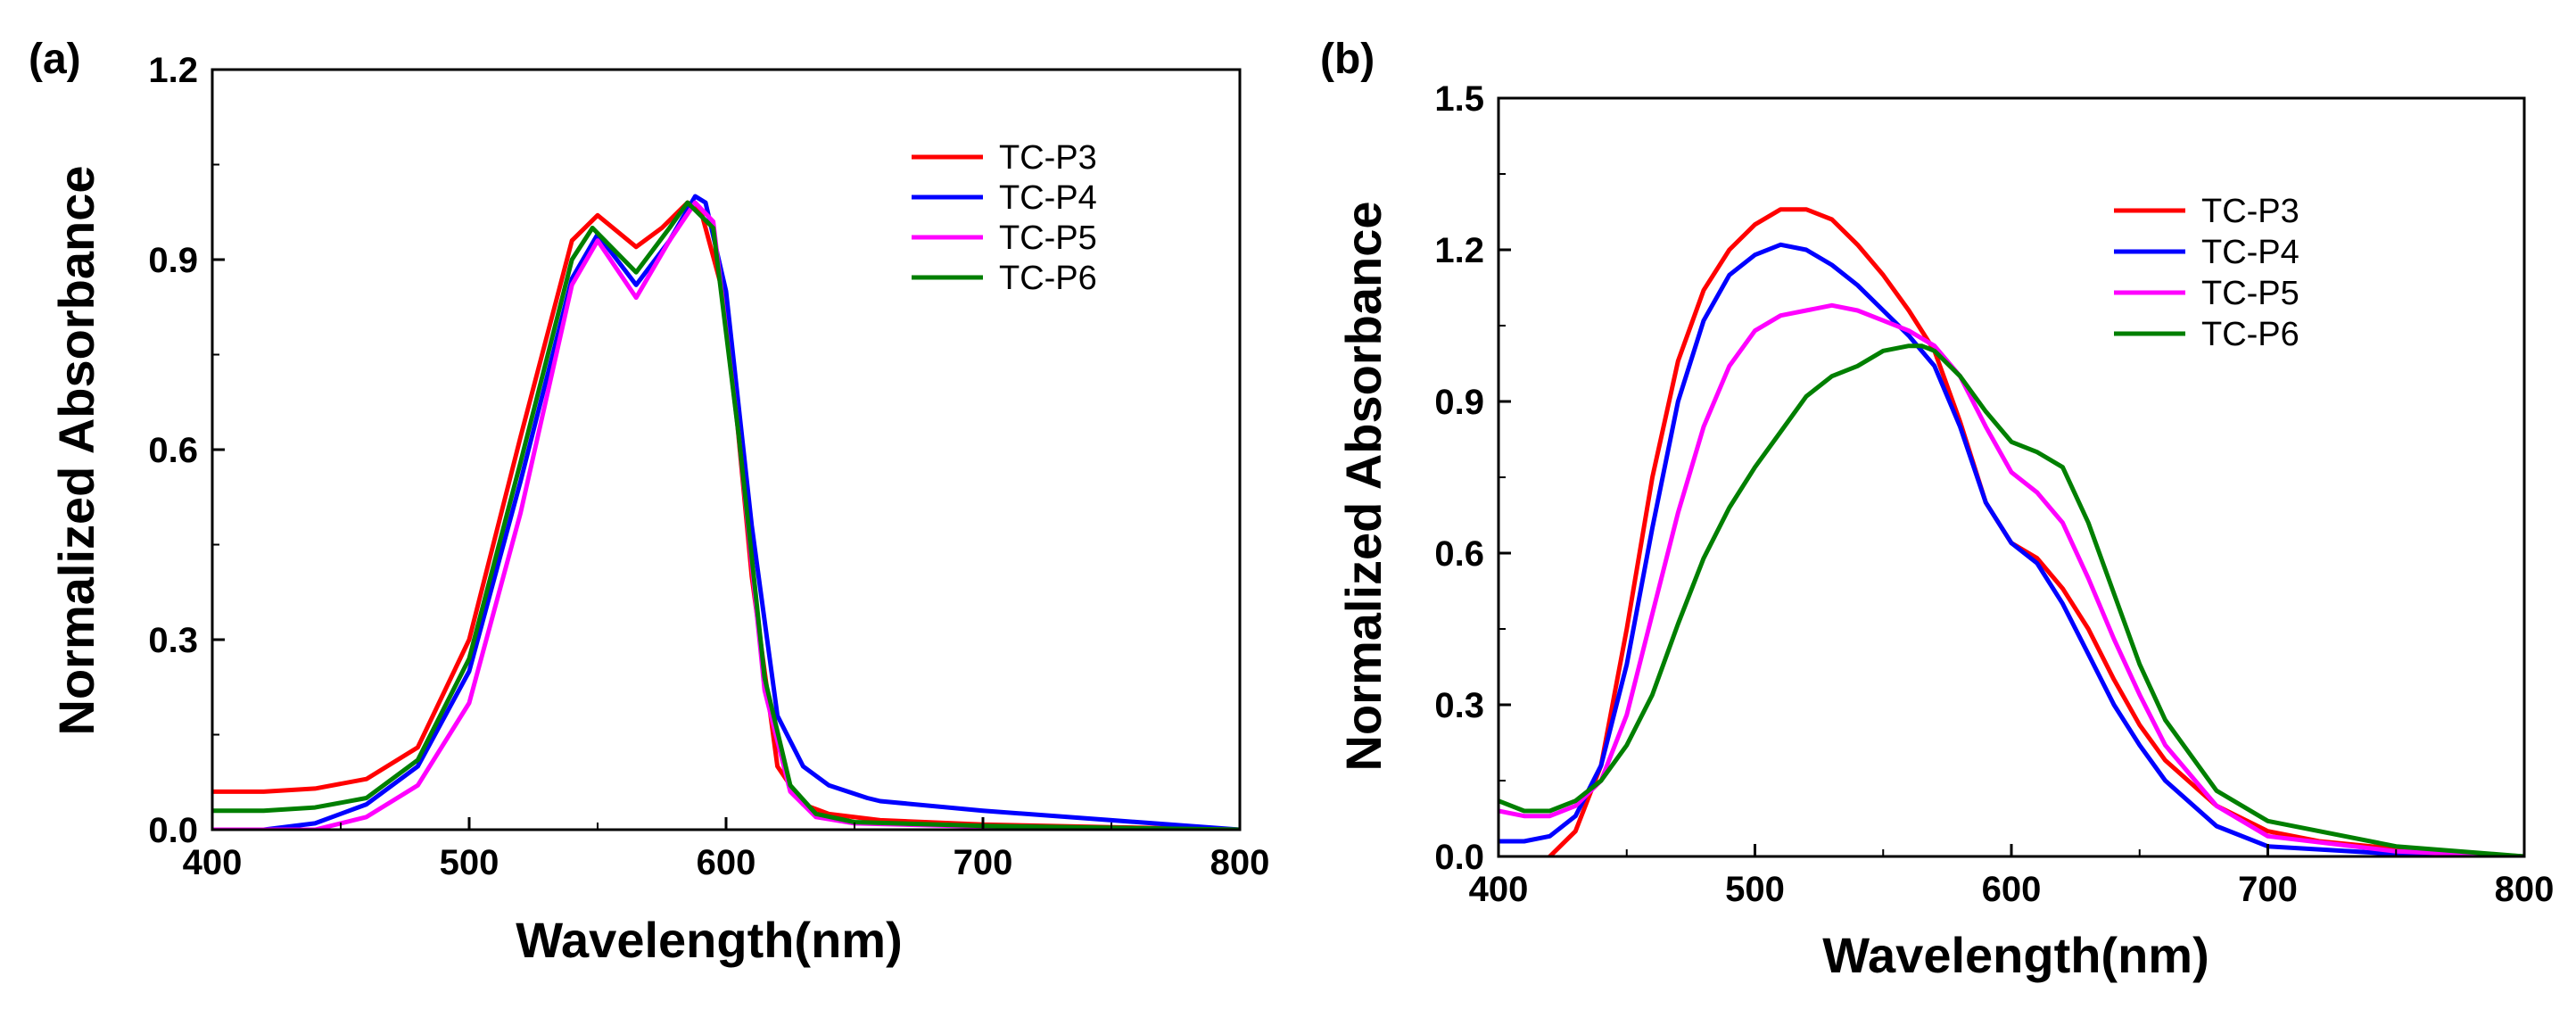  I want to click on panel-label-a: (a), so click(55, 60).